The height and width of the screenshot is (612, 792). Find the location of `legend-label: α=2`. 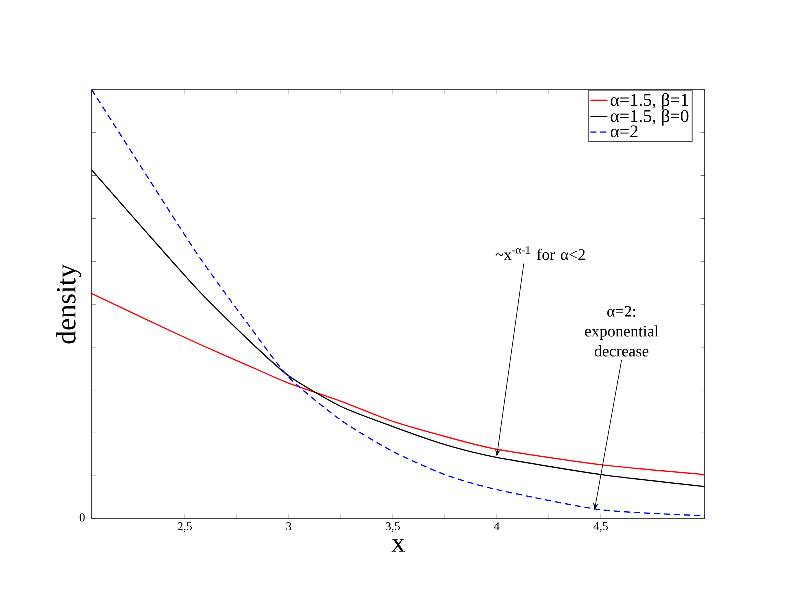

legend-label: α=2 is located at coordinates (624, 132).